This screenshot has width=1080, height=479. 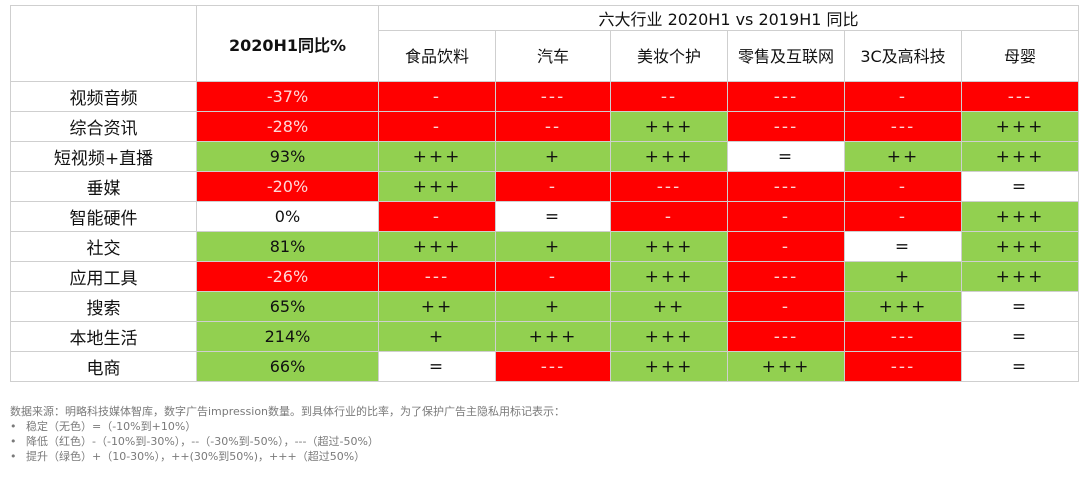 I want to click on table-row: 短视频+直播 93% +++ + +++ = ++ +++, so click(x=544, y=156).